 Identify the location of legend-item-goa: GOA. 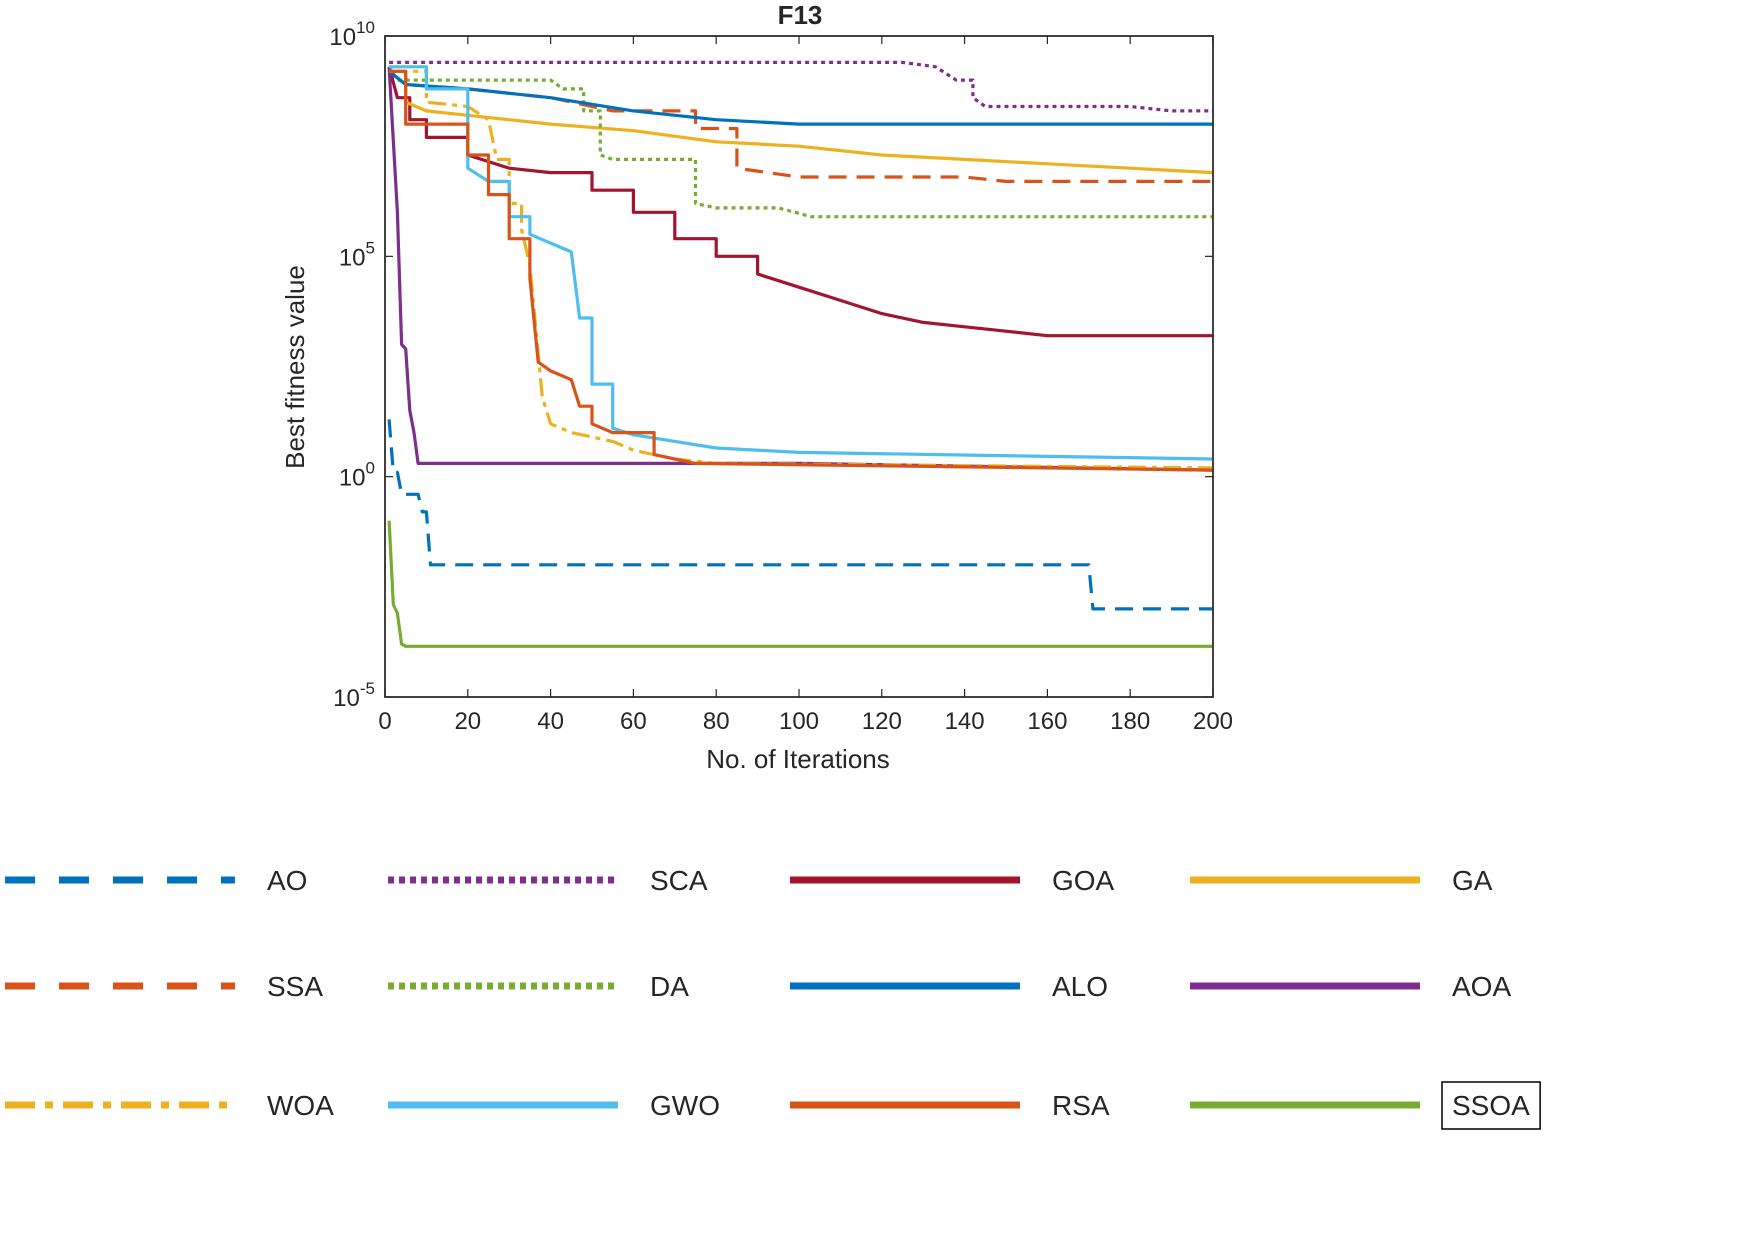
(952, 880).